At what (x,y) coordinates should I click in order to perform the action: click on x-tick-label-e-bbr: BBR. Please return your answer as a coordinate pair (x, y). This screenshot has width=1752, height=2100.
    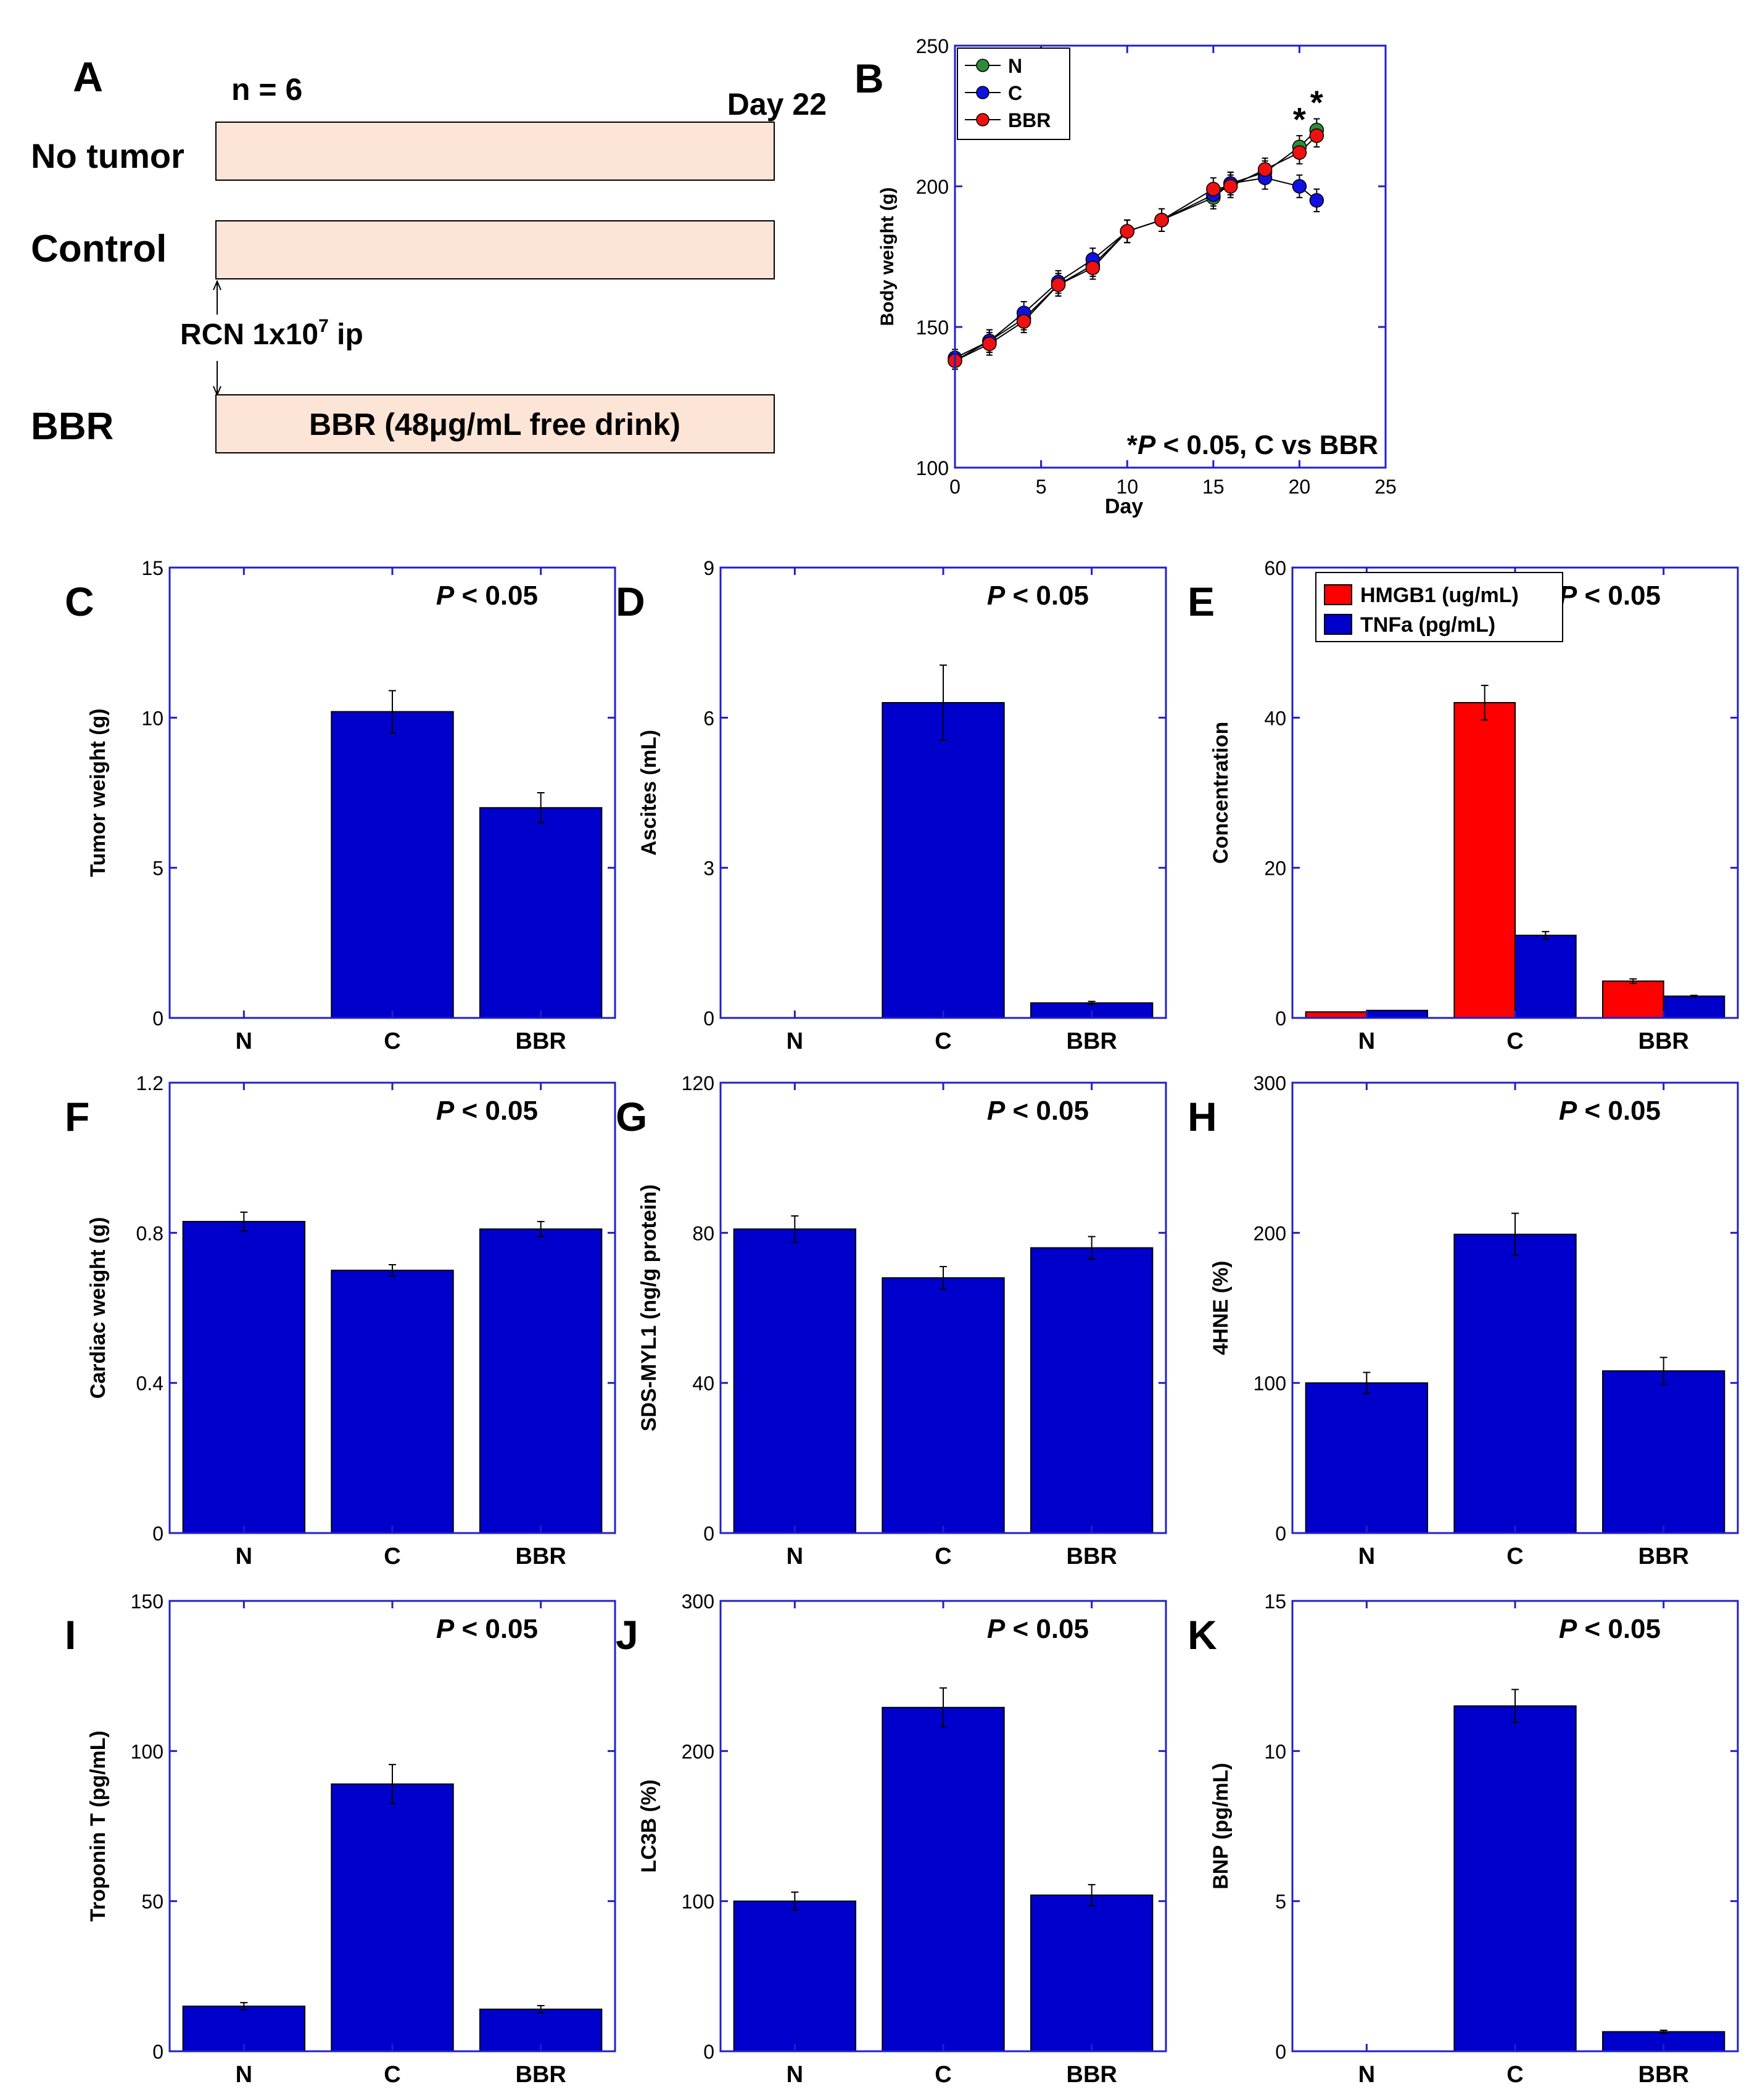
    Looking at the image, I should click on (1663, 1041).